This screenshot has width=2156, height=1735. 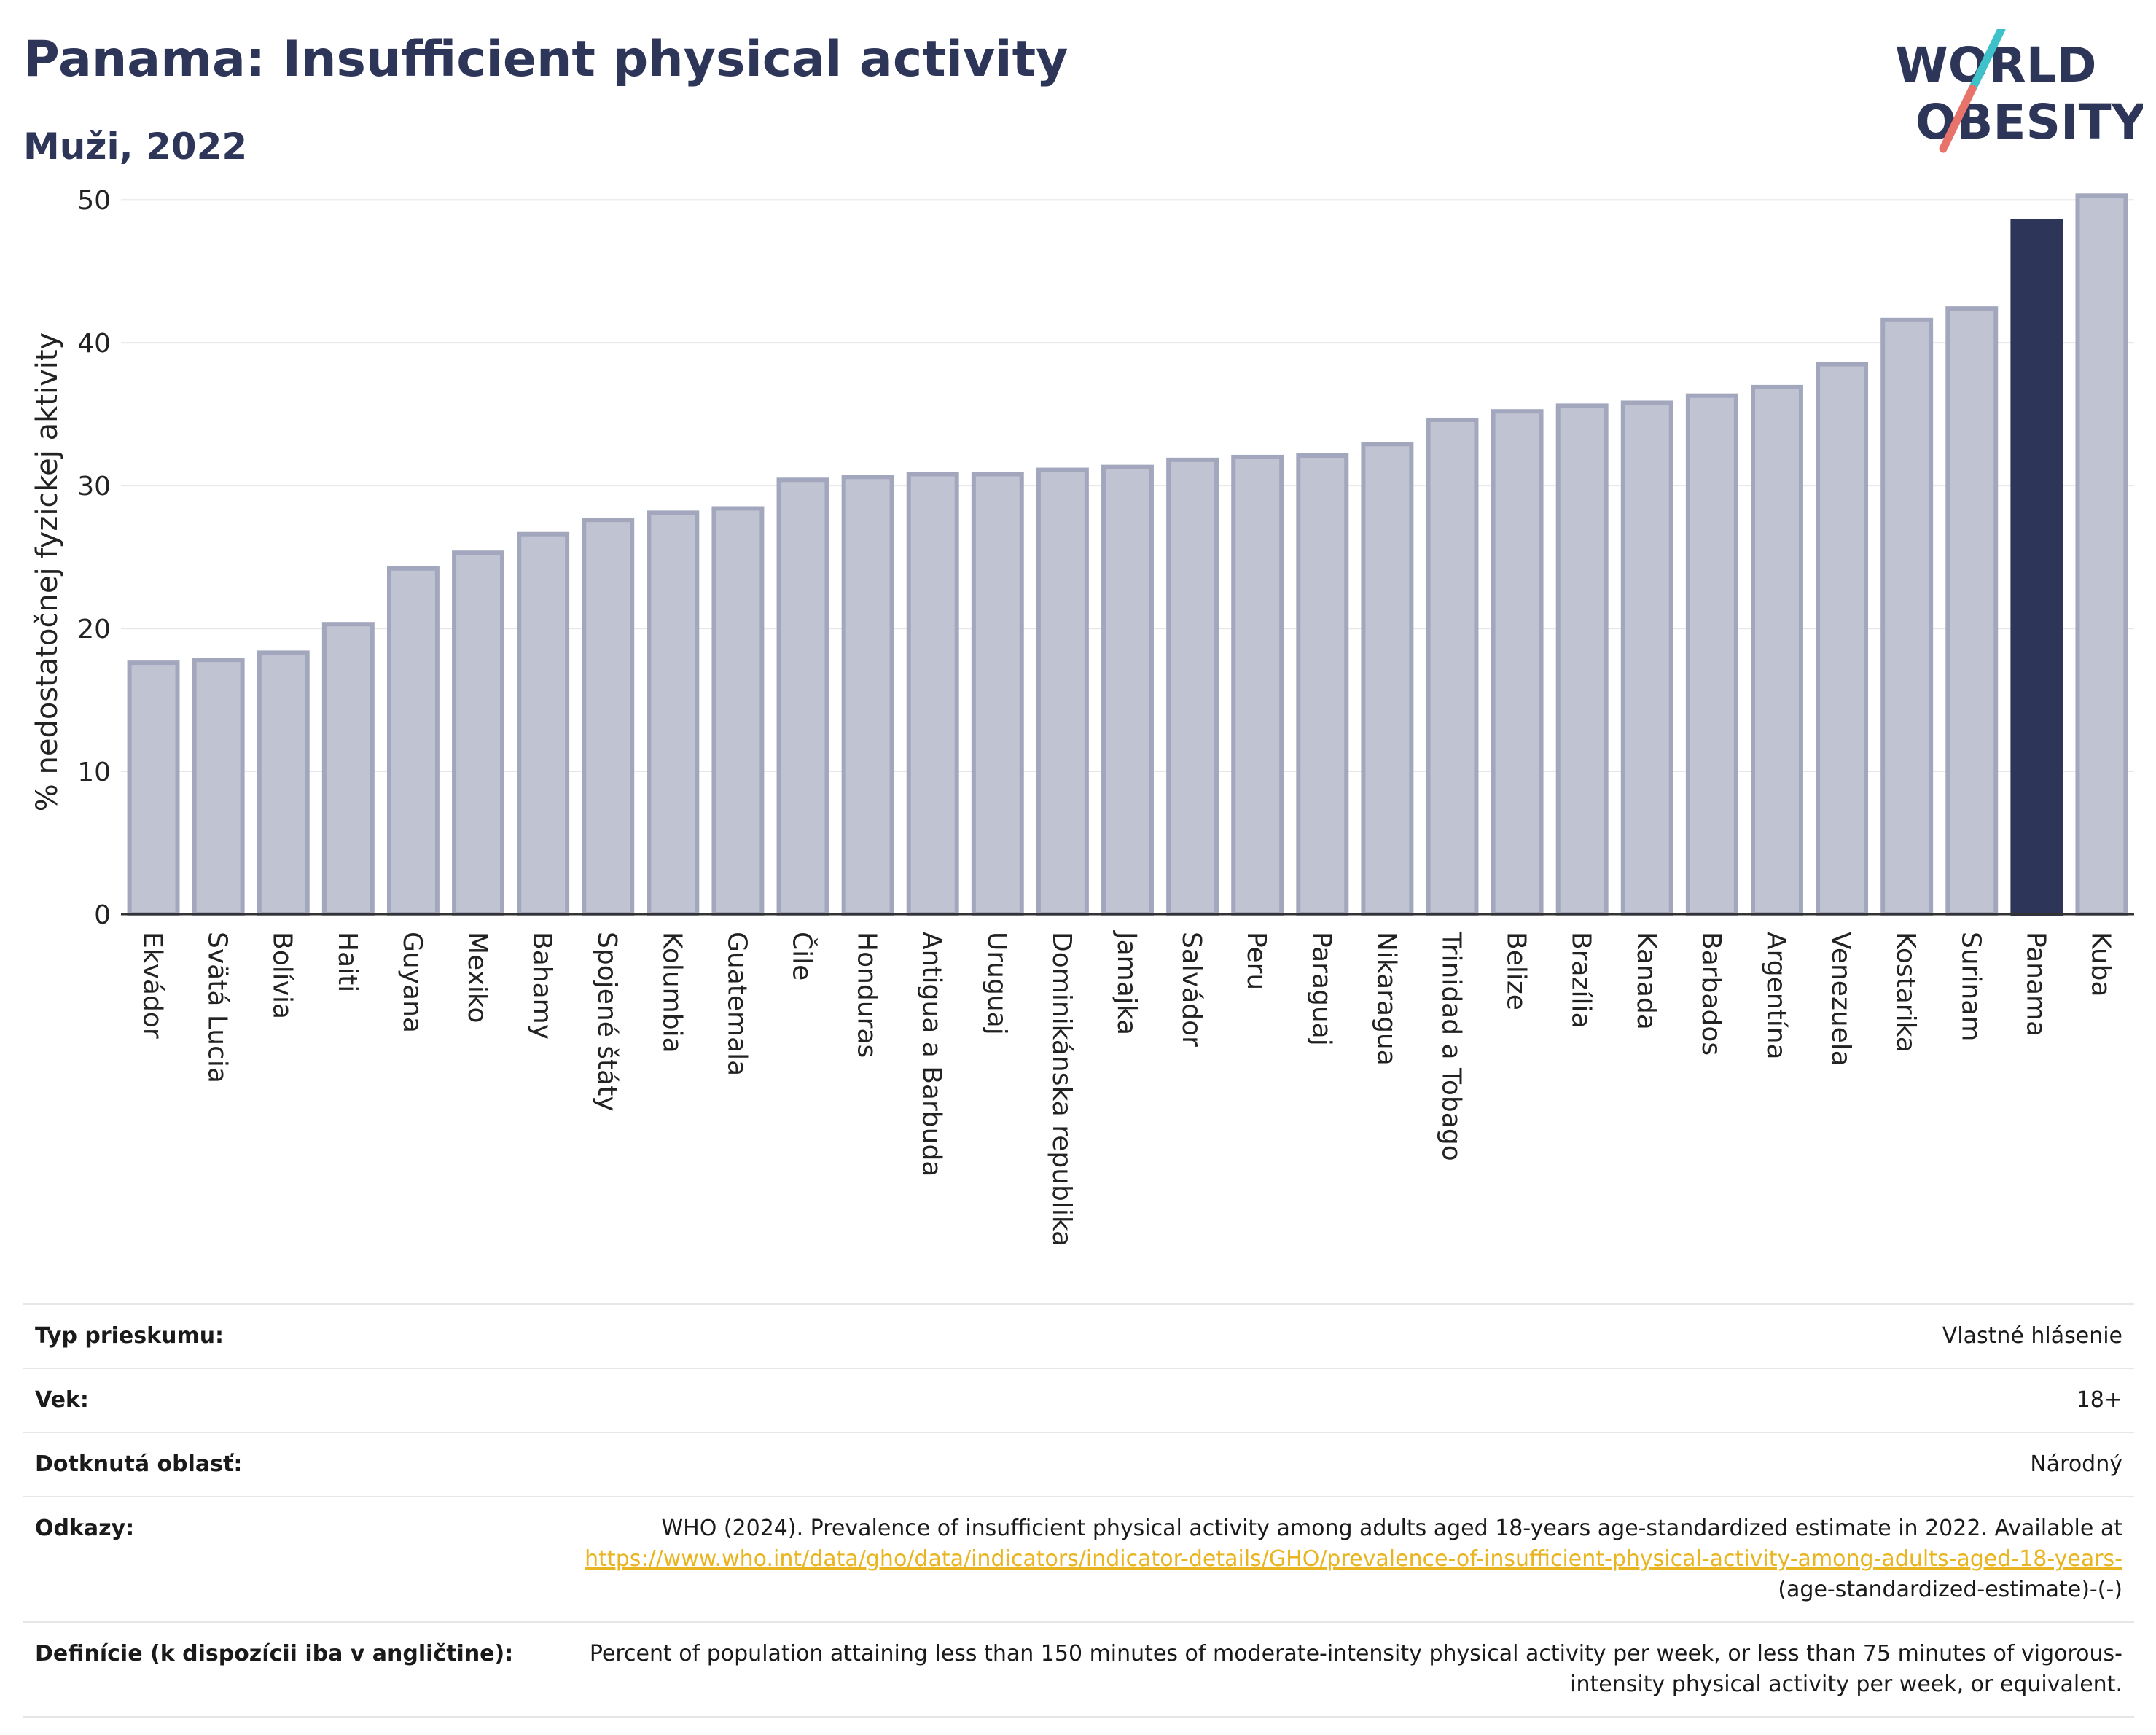 I want to click on x-tick-label: Jamajka, so click(x=1126, y=982).